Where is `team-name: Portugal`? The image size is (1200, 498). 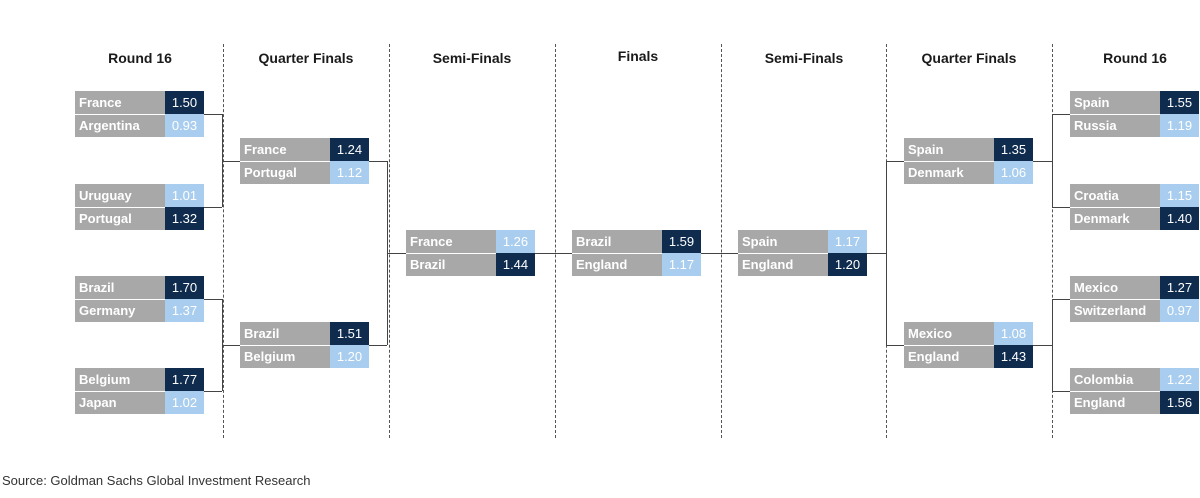
team-name: Portugal is located at coordinates (120, 218).